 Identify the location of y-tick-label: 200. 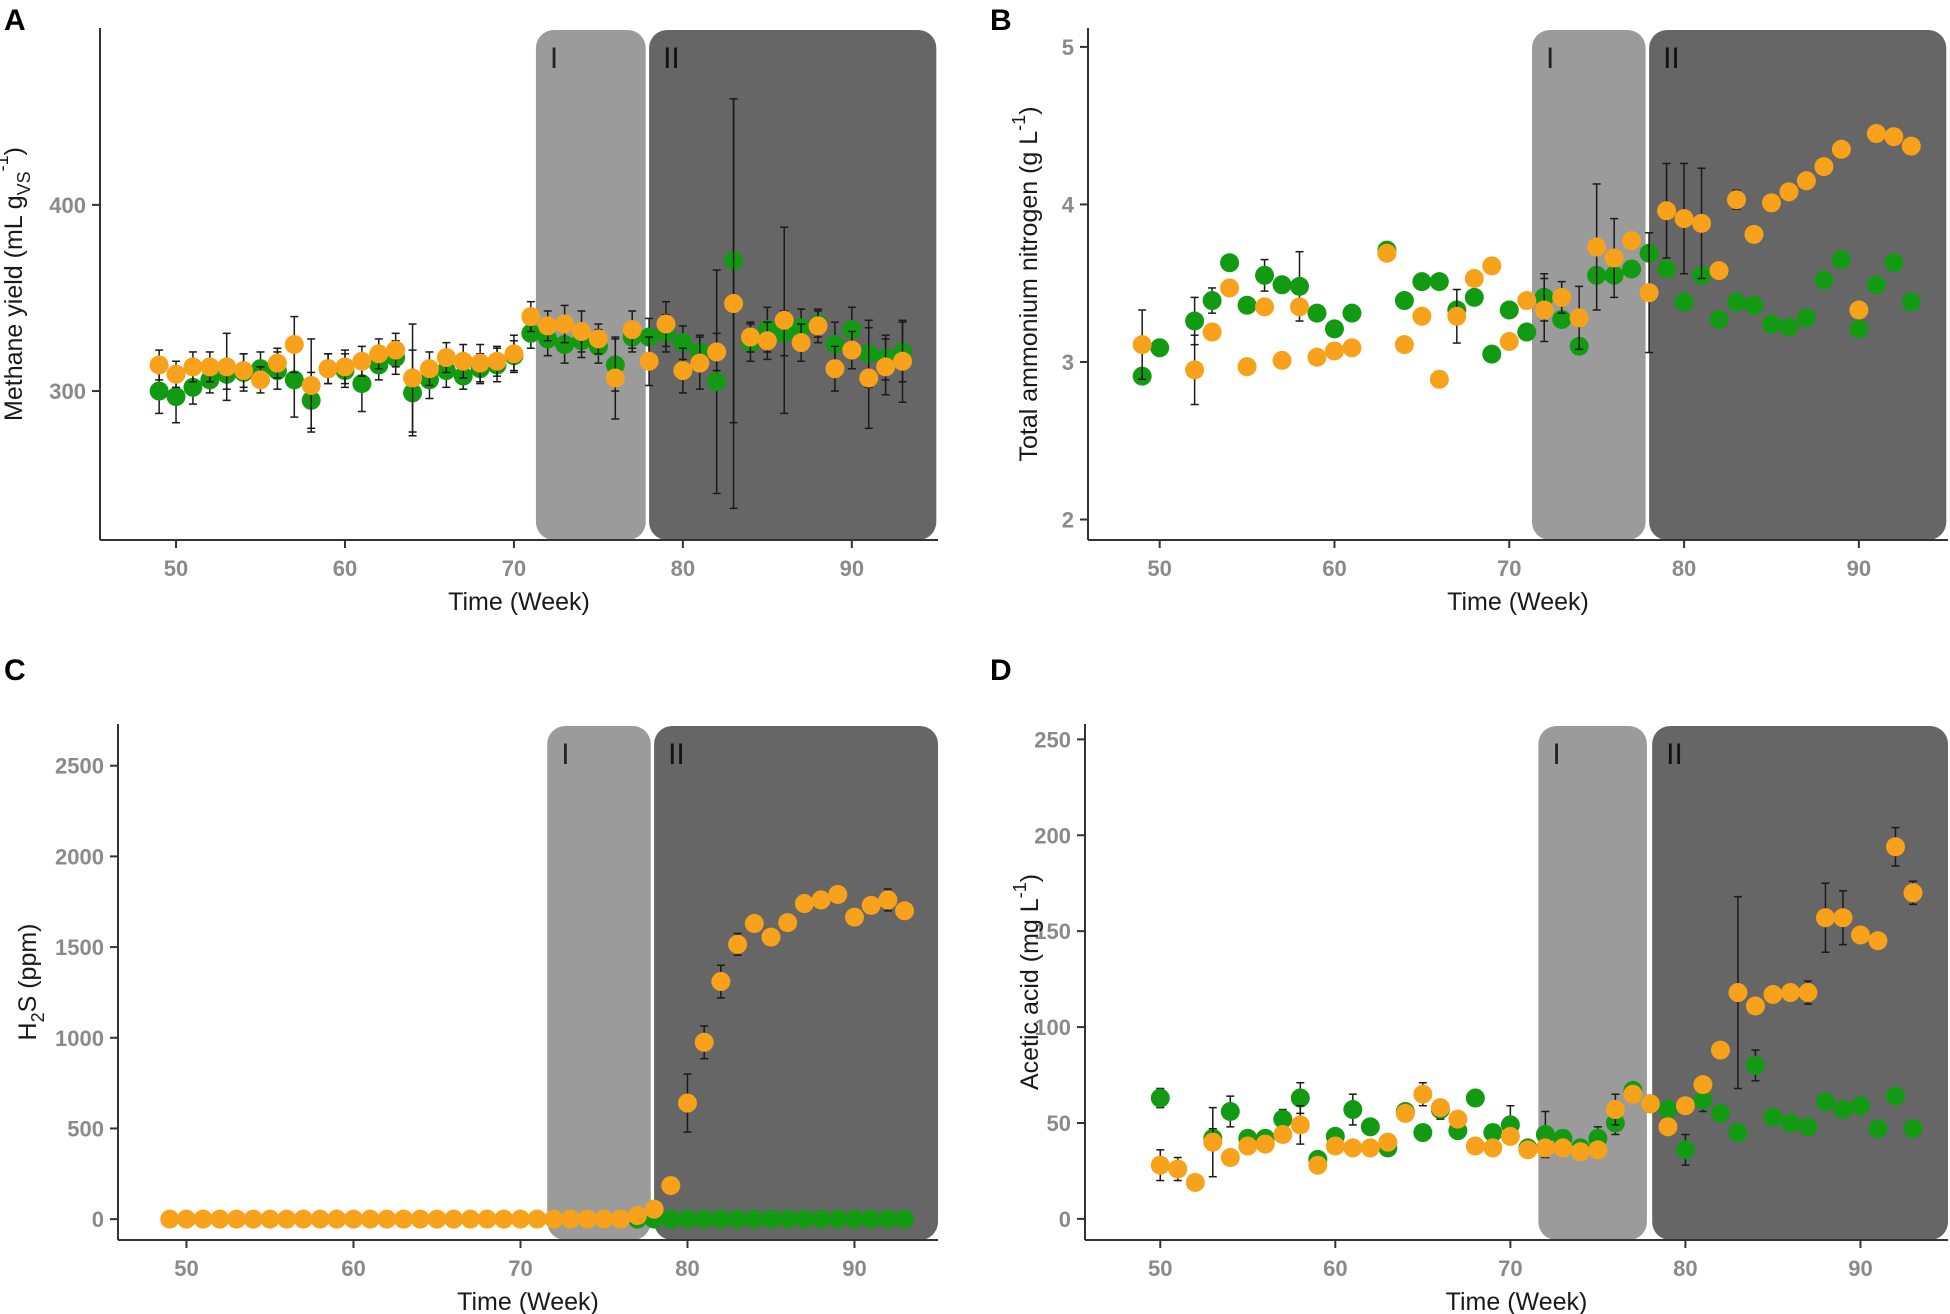
(1052, 835).